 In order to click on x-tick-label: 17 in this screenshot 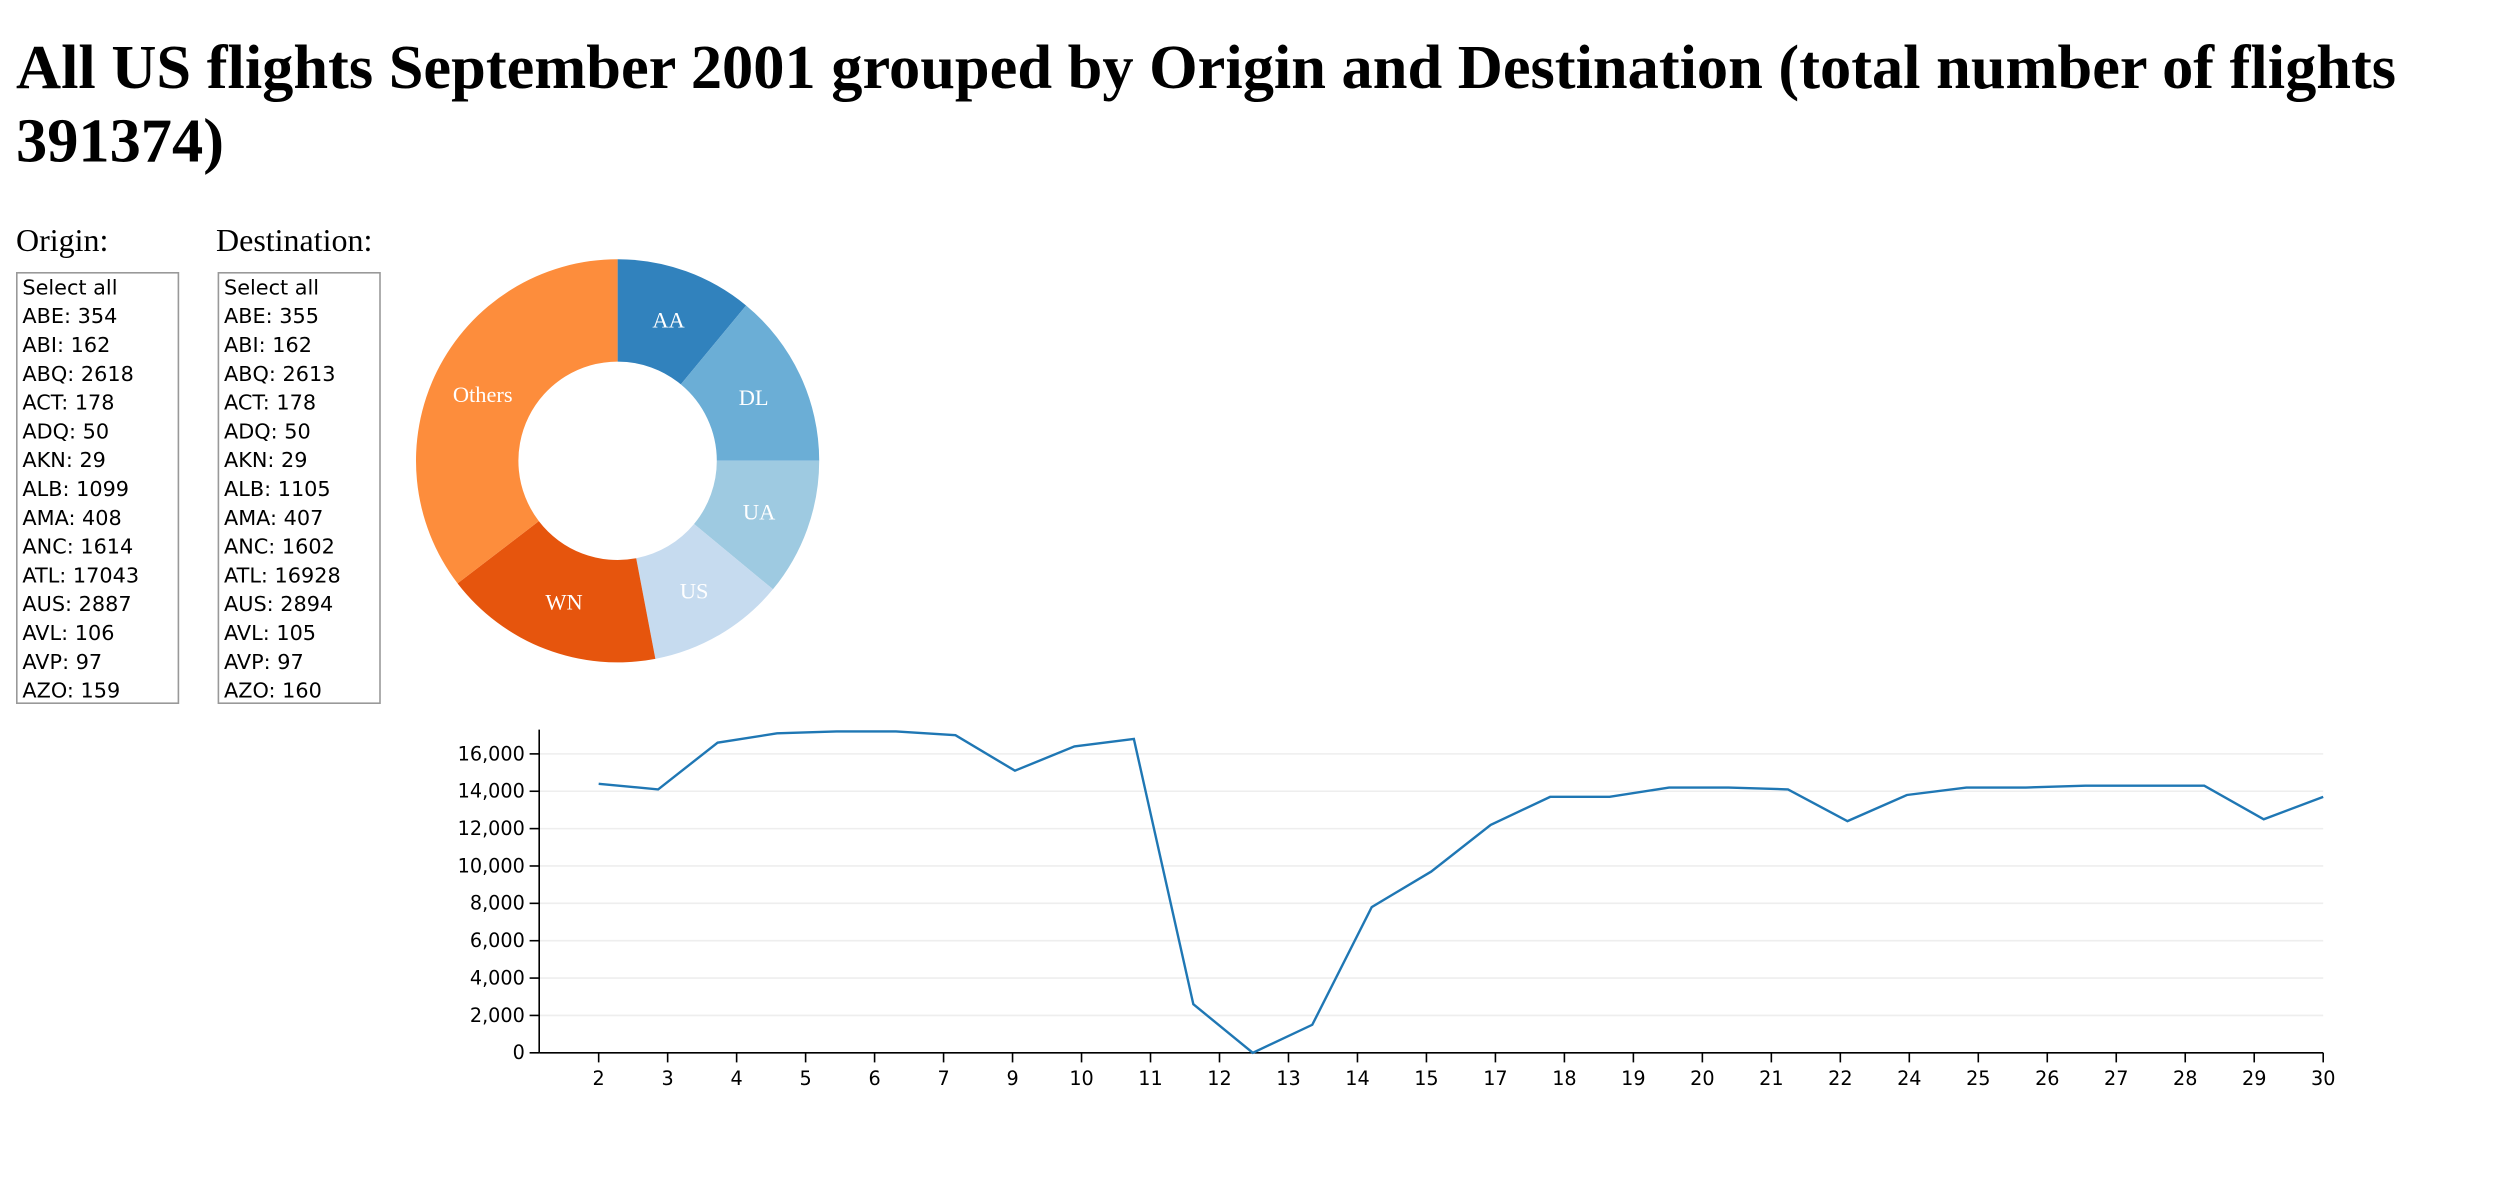, I will do `click(1495, 1078)`.